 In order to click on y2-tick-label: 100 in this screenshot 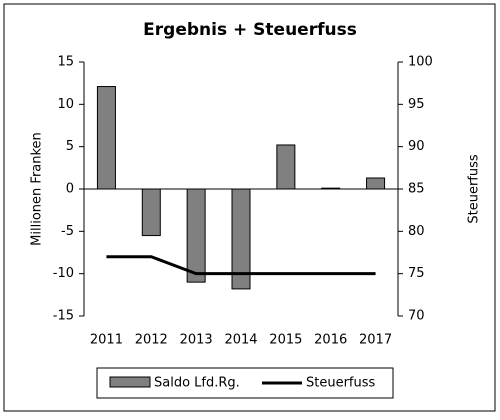, I will do `click(420, 62)`.